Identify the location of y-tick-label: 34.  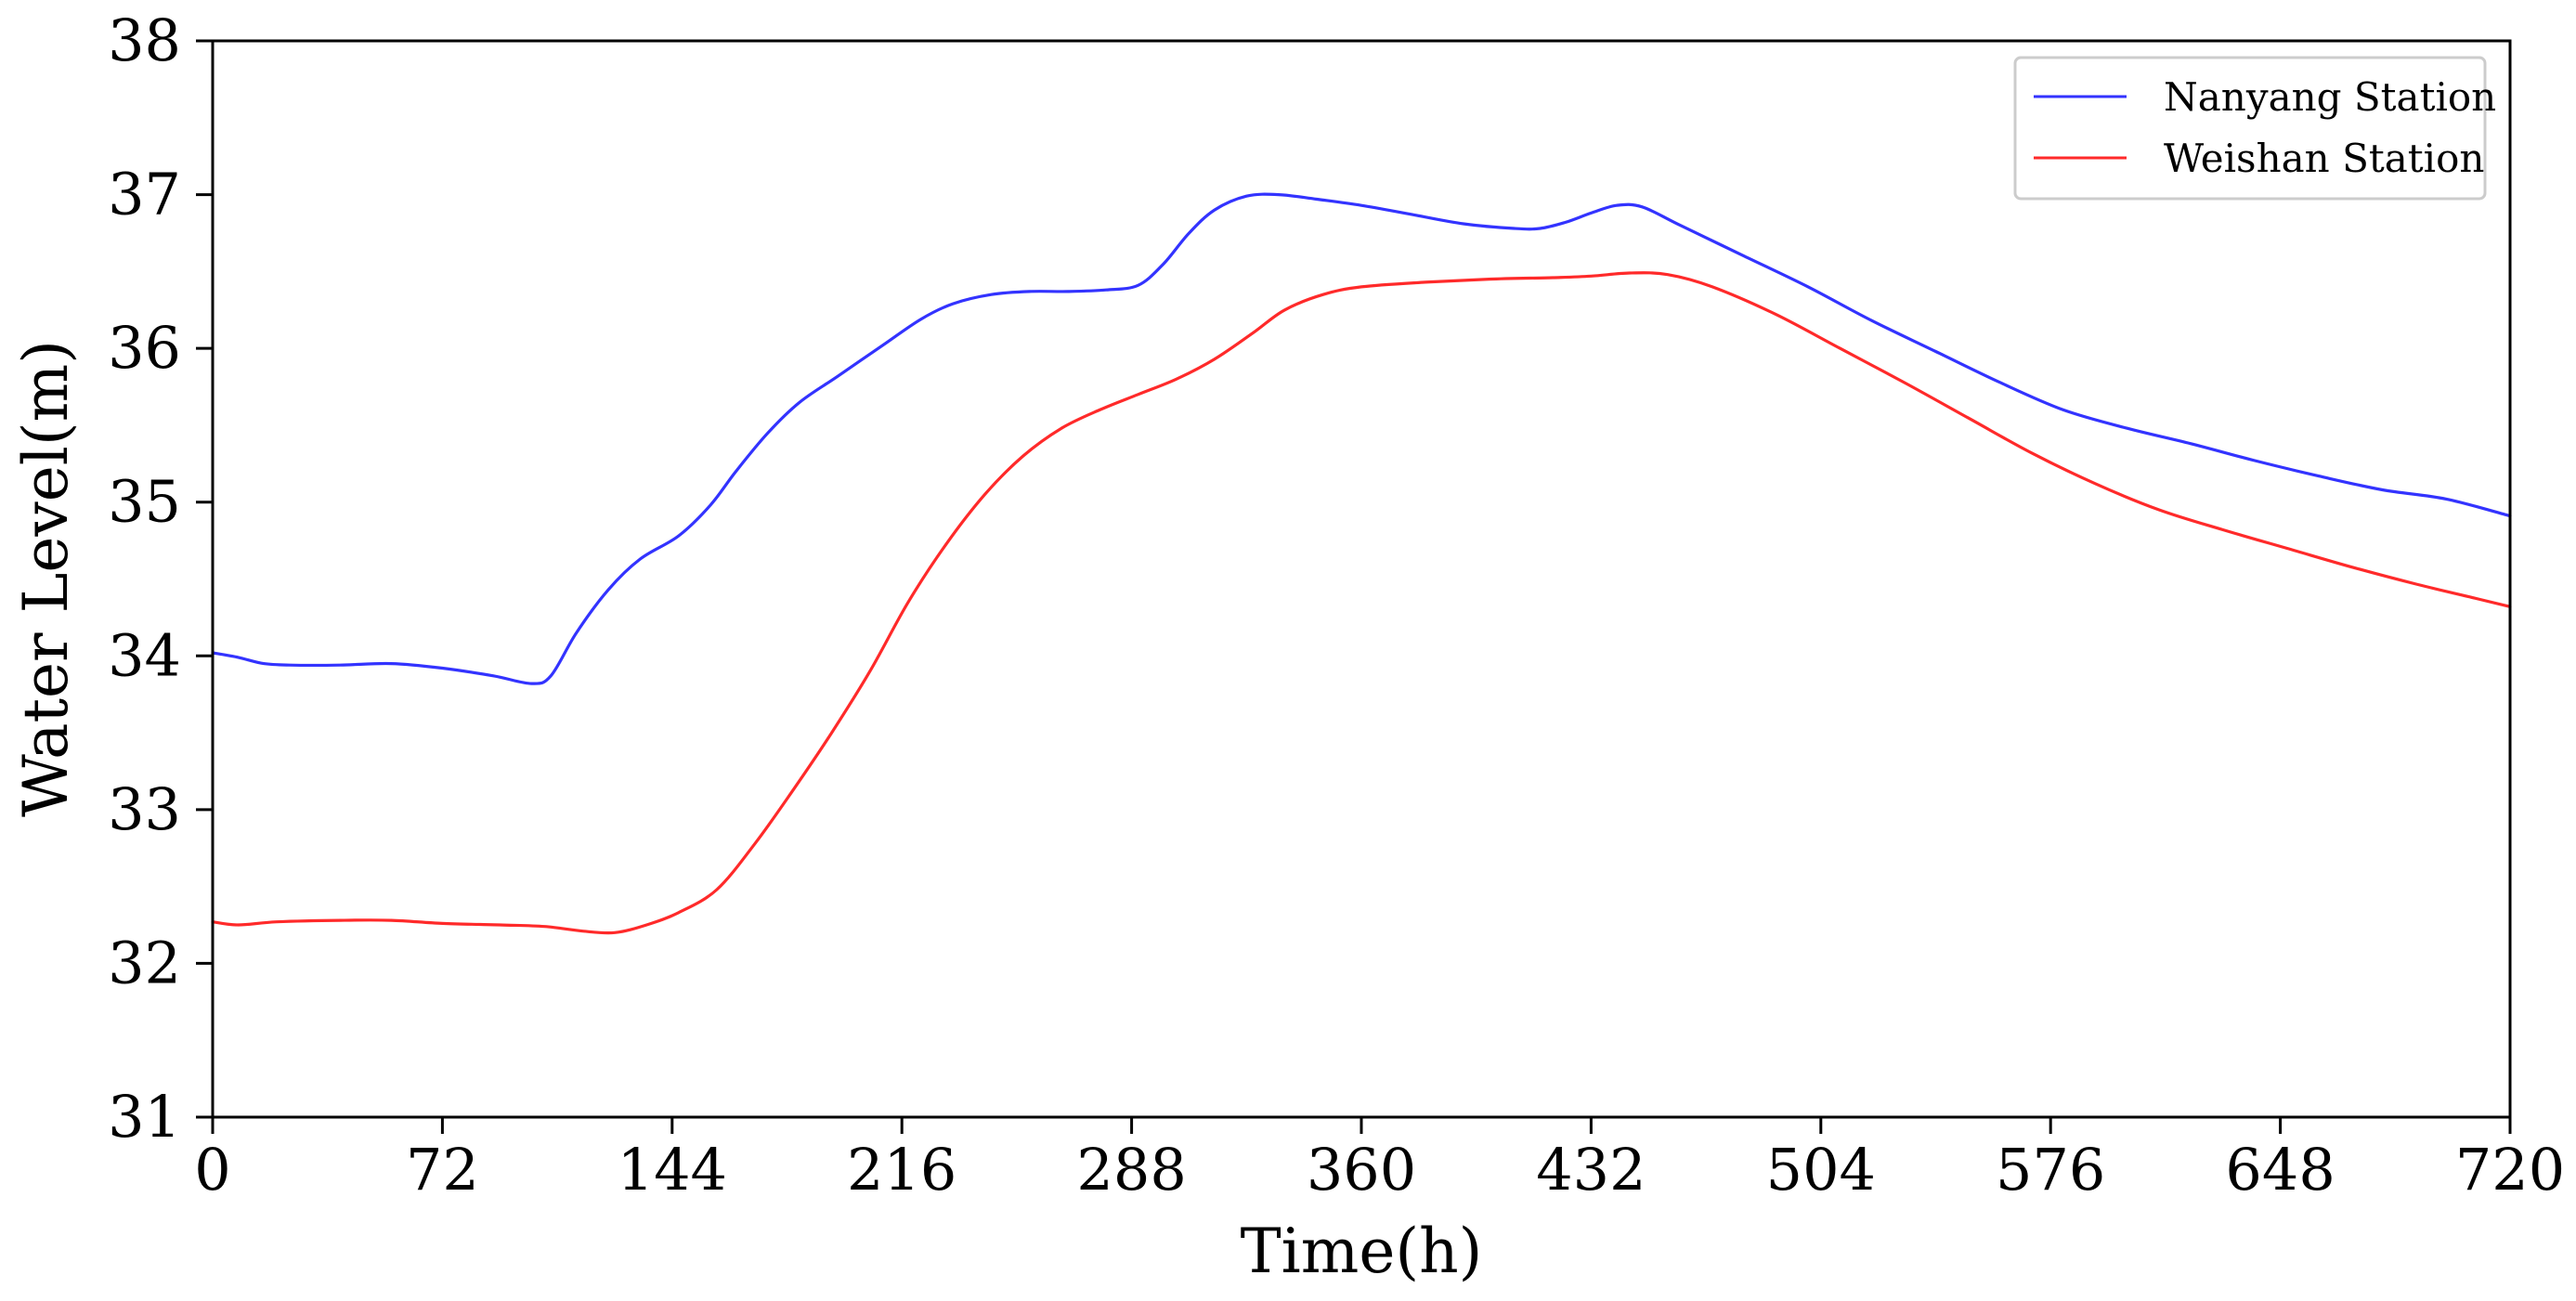
(144, 655).